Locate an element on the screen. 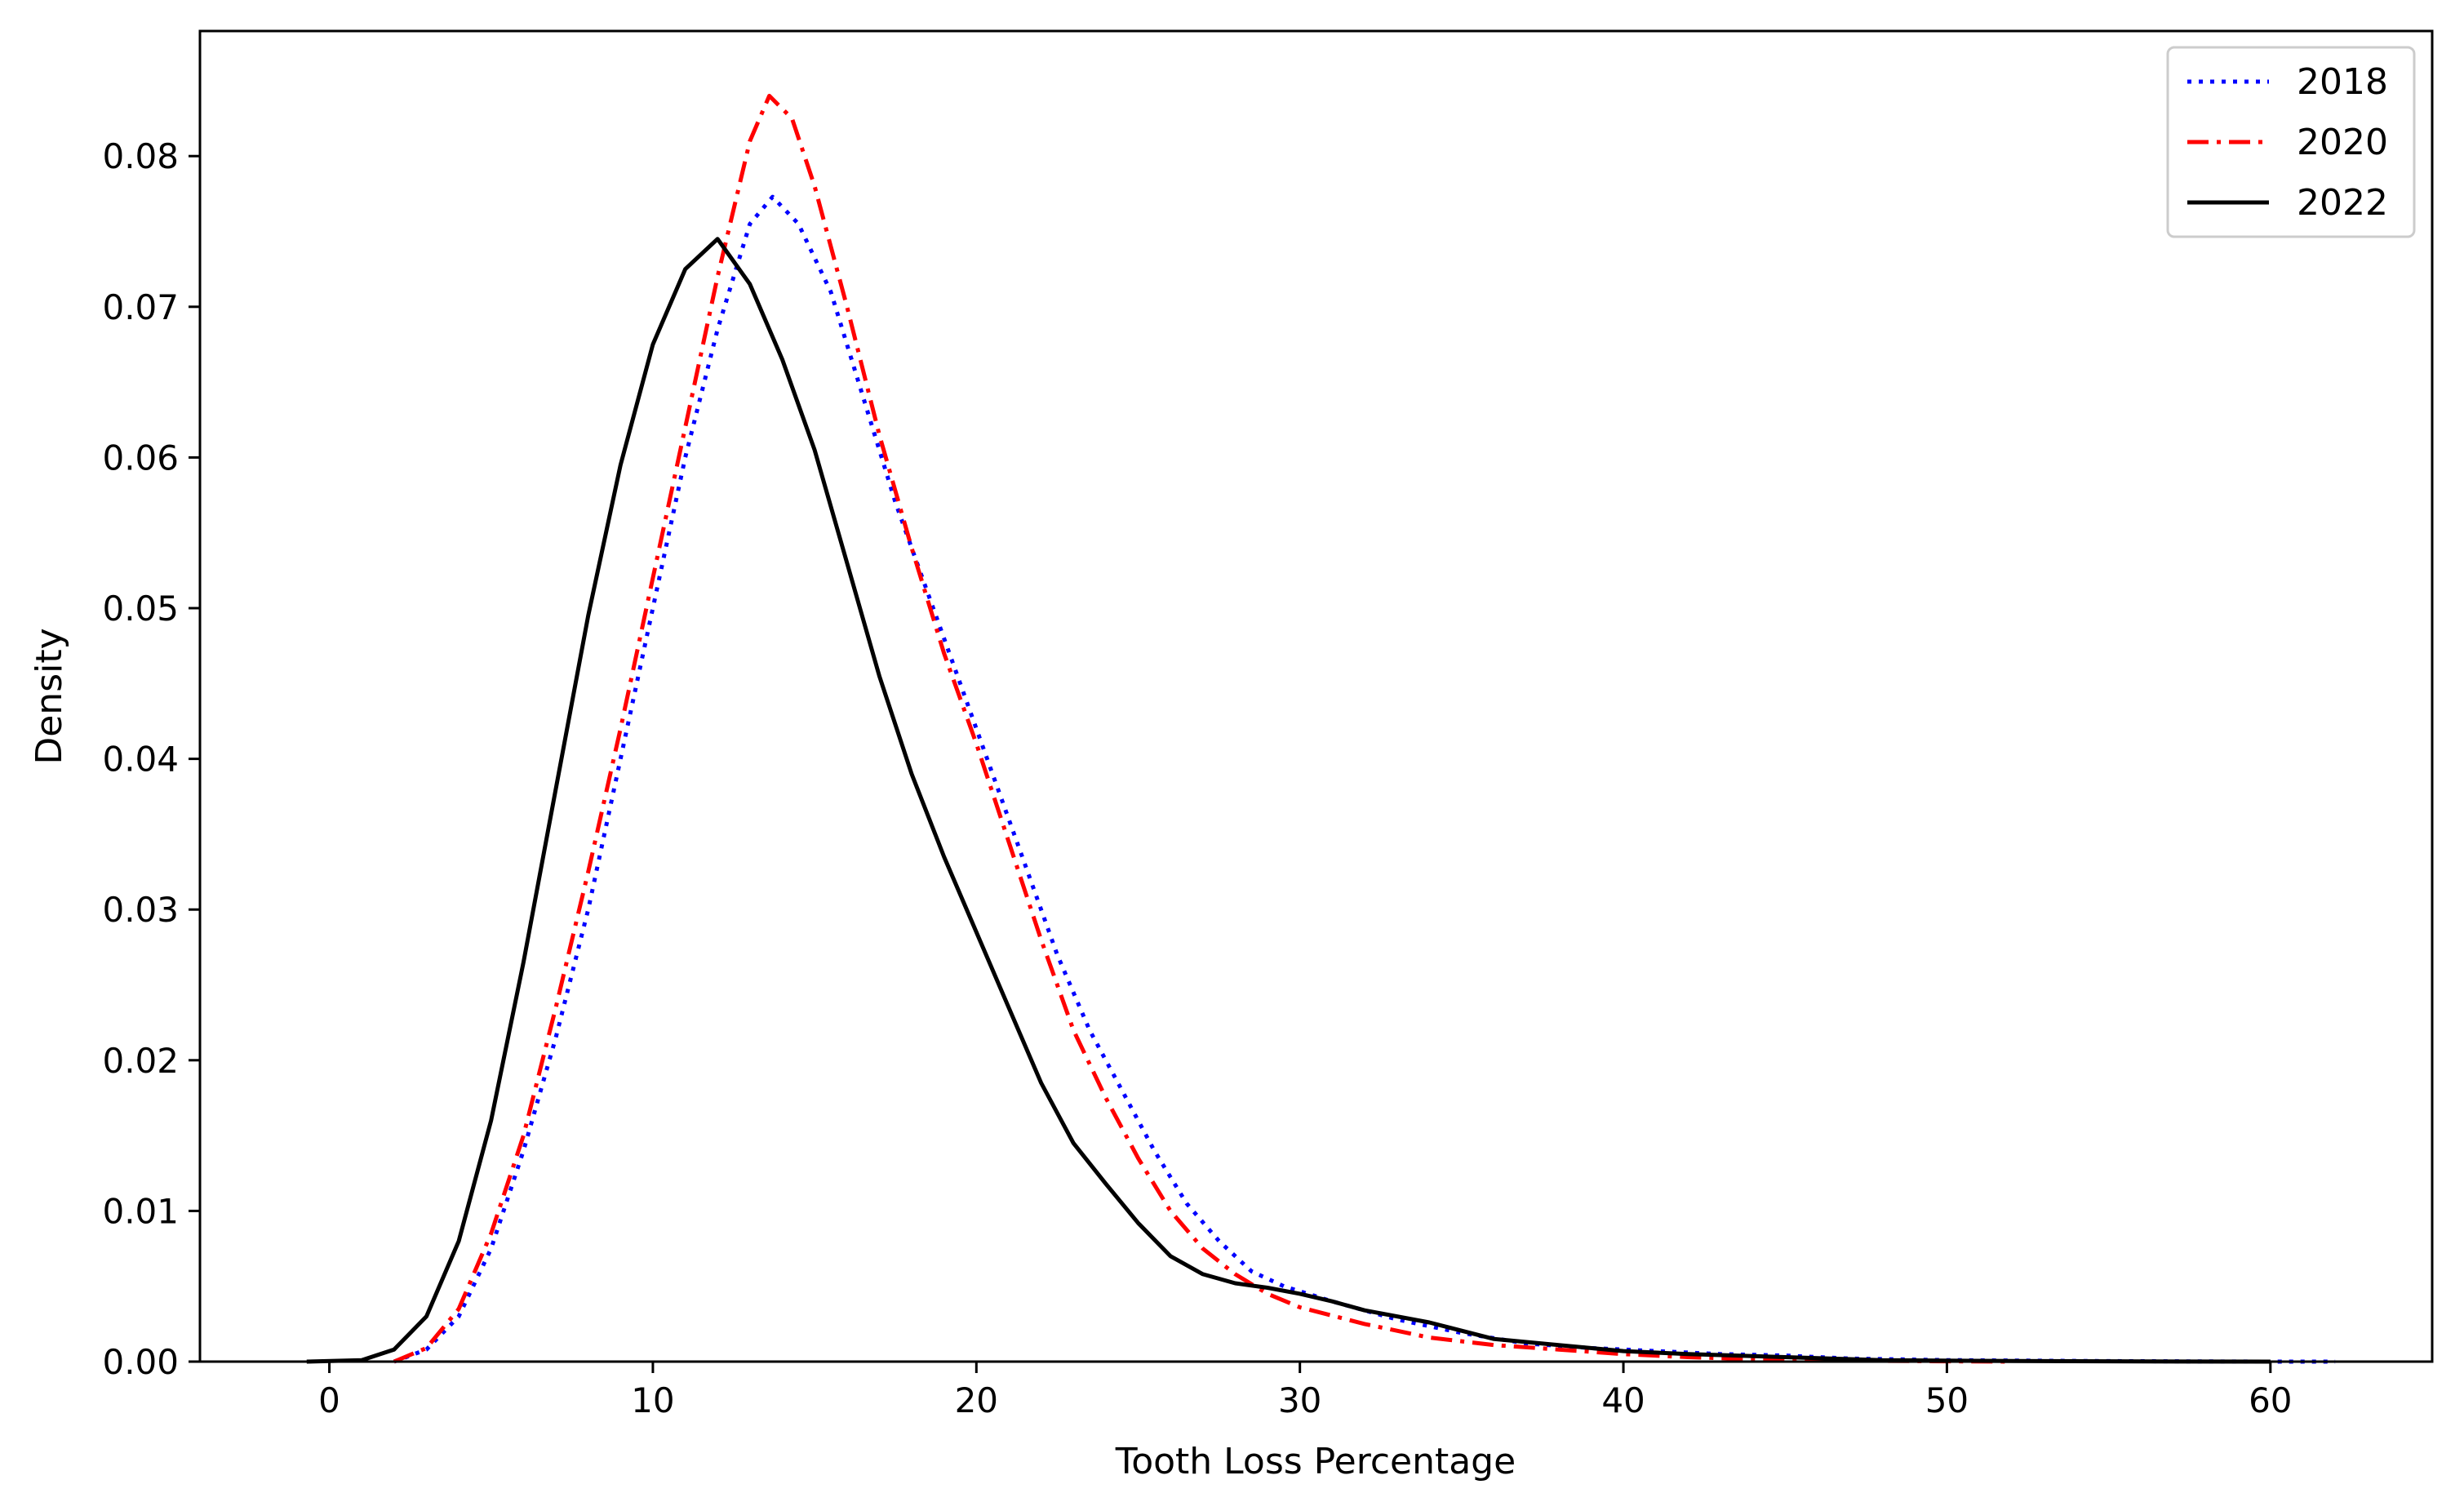  x-tick-label: 60 is located at coordinates (2270, 1400).